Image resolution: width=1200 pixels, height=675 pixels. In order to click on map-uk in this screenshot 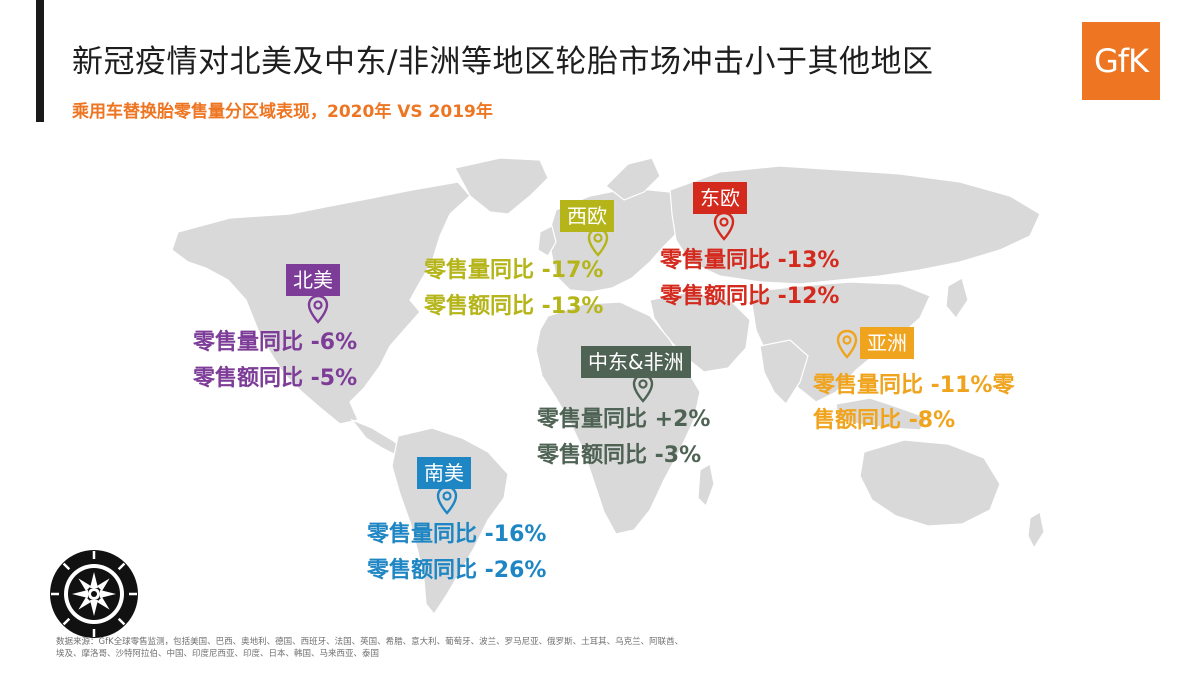, I will do `click(547, 241)`.